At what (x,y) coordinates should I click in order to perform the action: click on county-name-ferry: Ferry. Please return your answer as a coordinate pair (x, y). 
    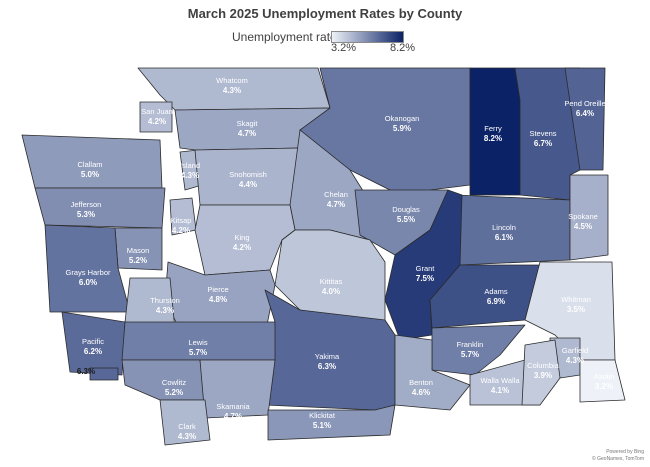
    Looking at the image, I should click on (493, 128).